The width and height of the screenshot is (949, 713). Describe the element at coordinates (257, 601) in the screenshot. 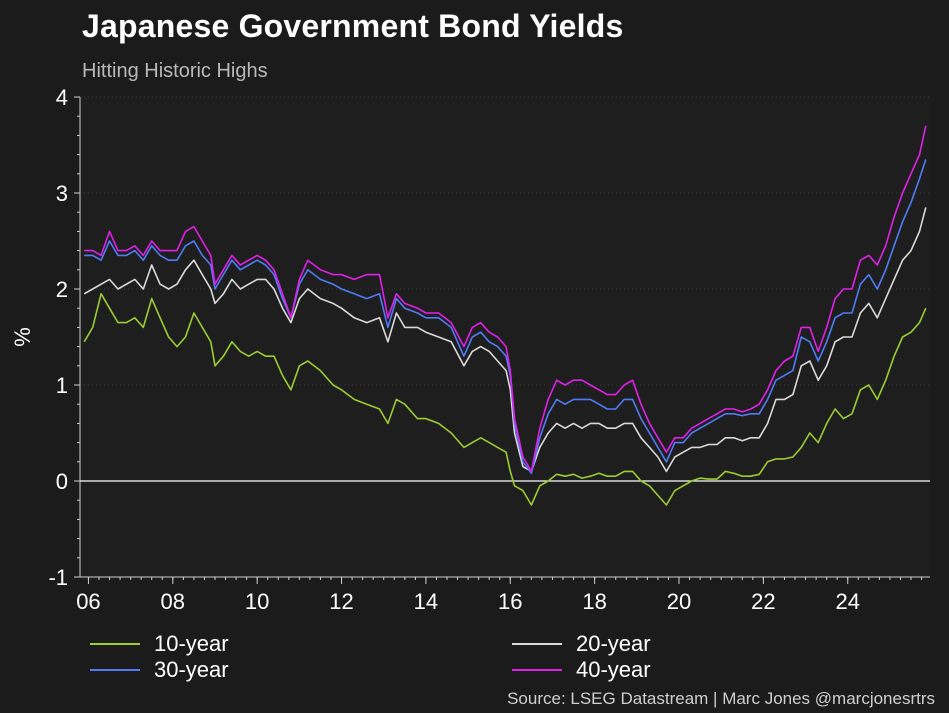

I see `x-tick-label: 10` at that location.